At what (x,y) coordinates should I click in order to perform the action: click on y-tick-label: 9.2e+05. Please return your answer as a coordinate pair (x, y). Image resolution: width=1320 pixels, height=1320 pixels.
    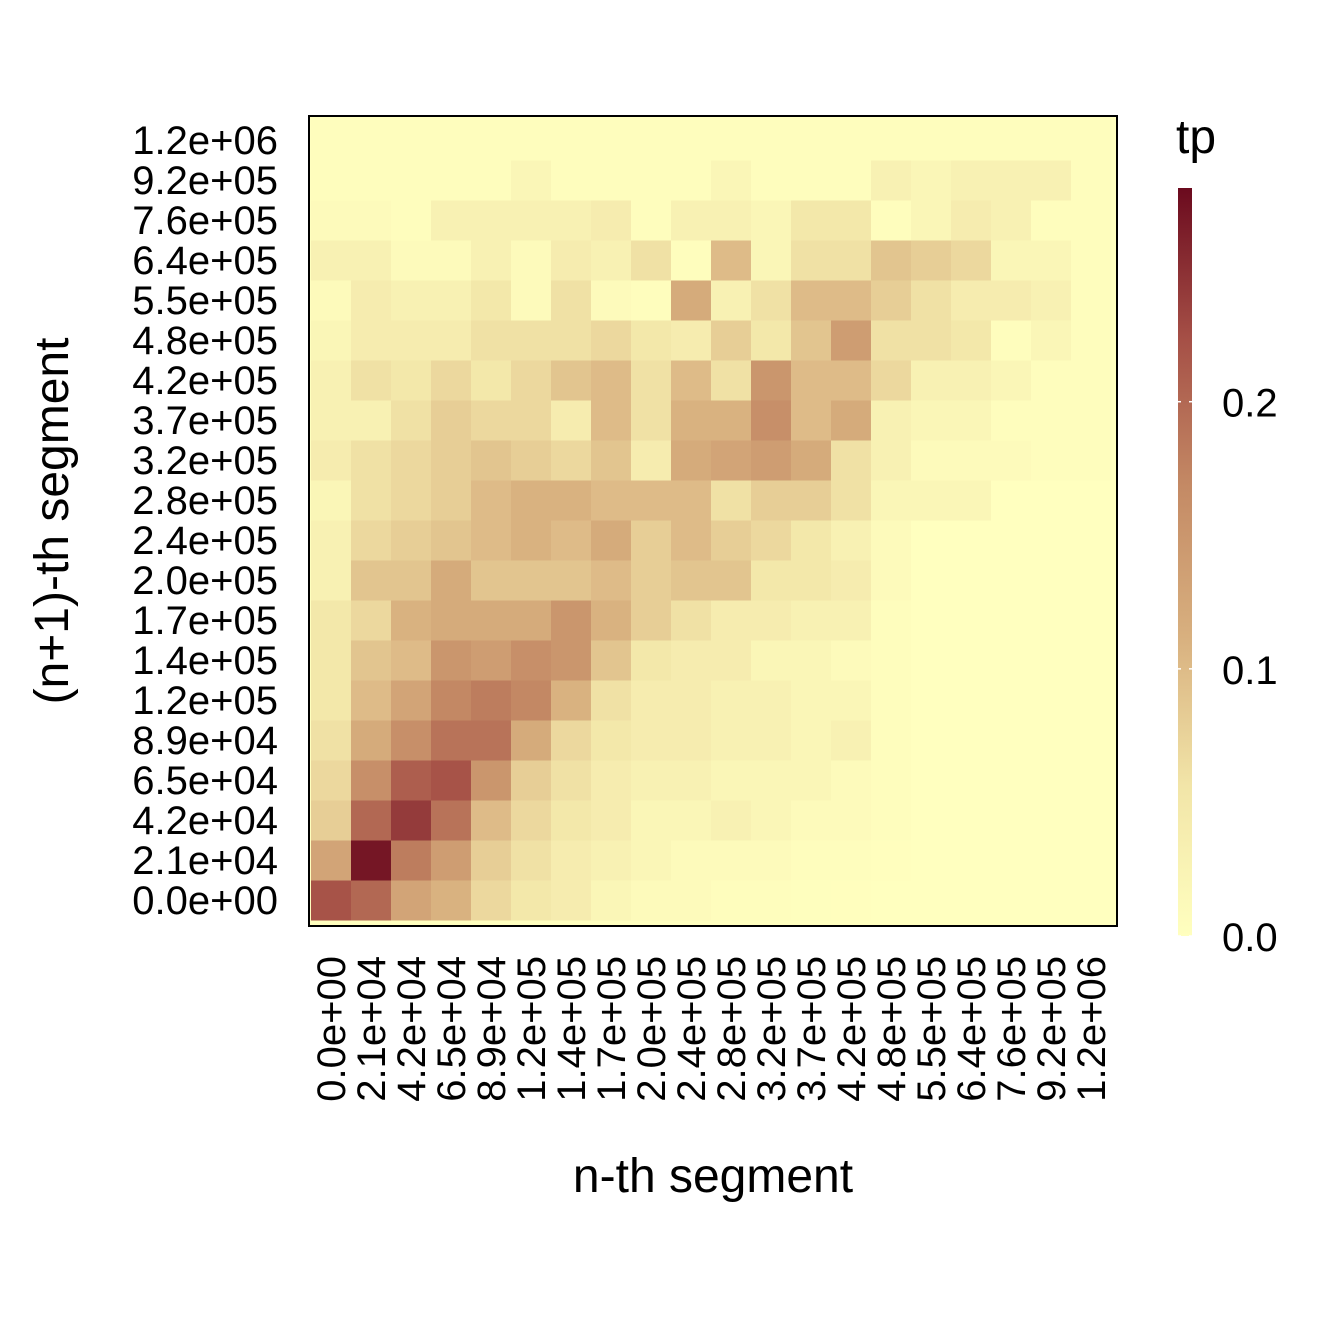
    Looking at the image, I should click on (205, 181).